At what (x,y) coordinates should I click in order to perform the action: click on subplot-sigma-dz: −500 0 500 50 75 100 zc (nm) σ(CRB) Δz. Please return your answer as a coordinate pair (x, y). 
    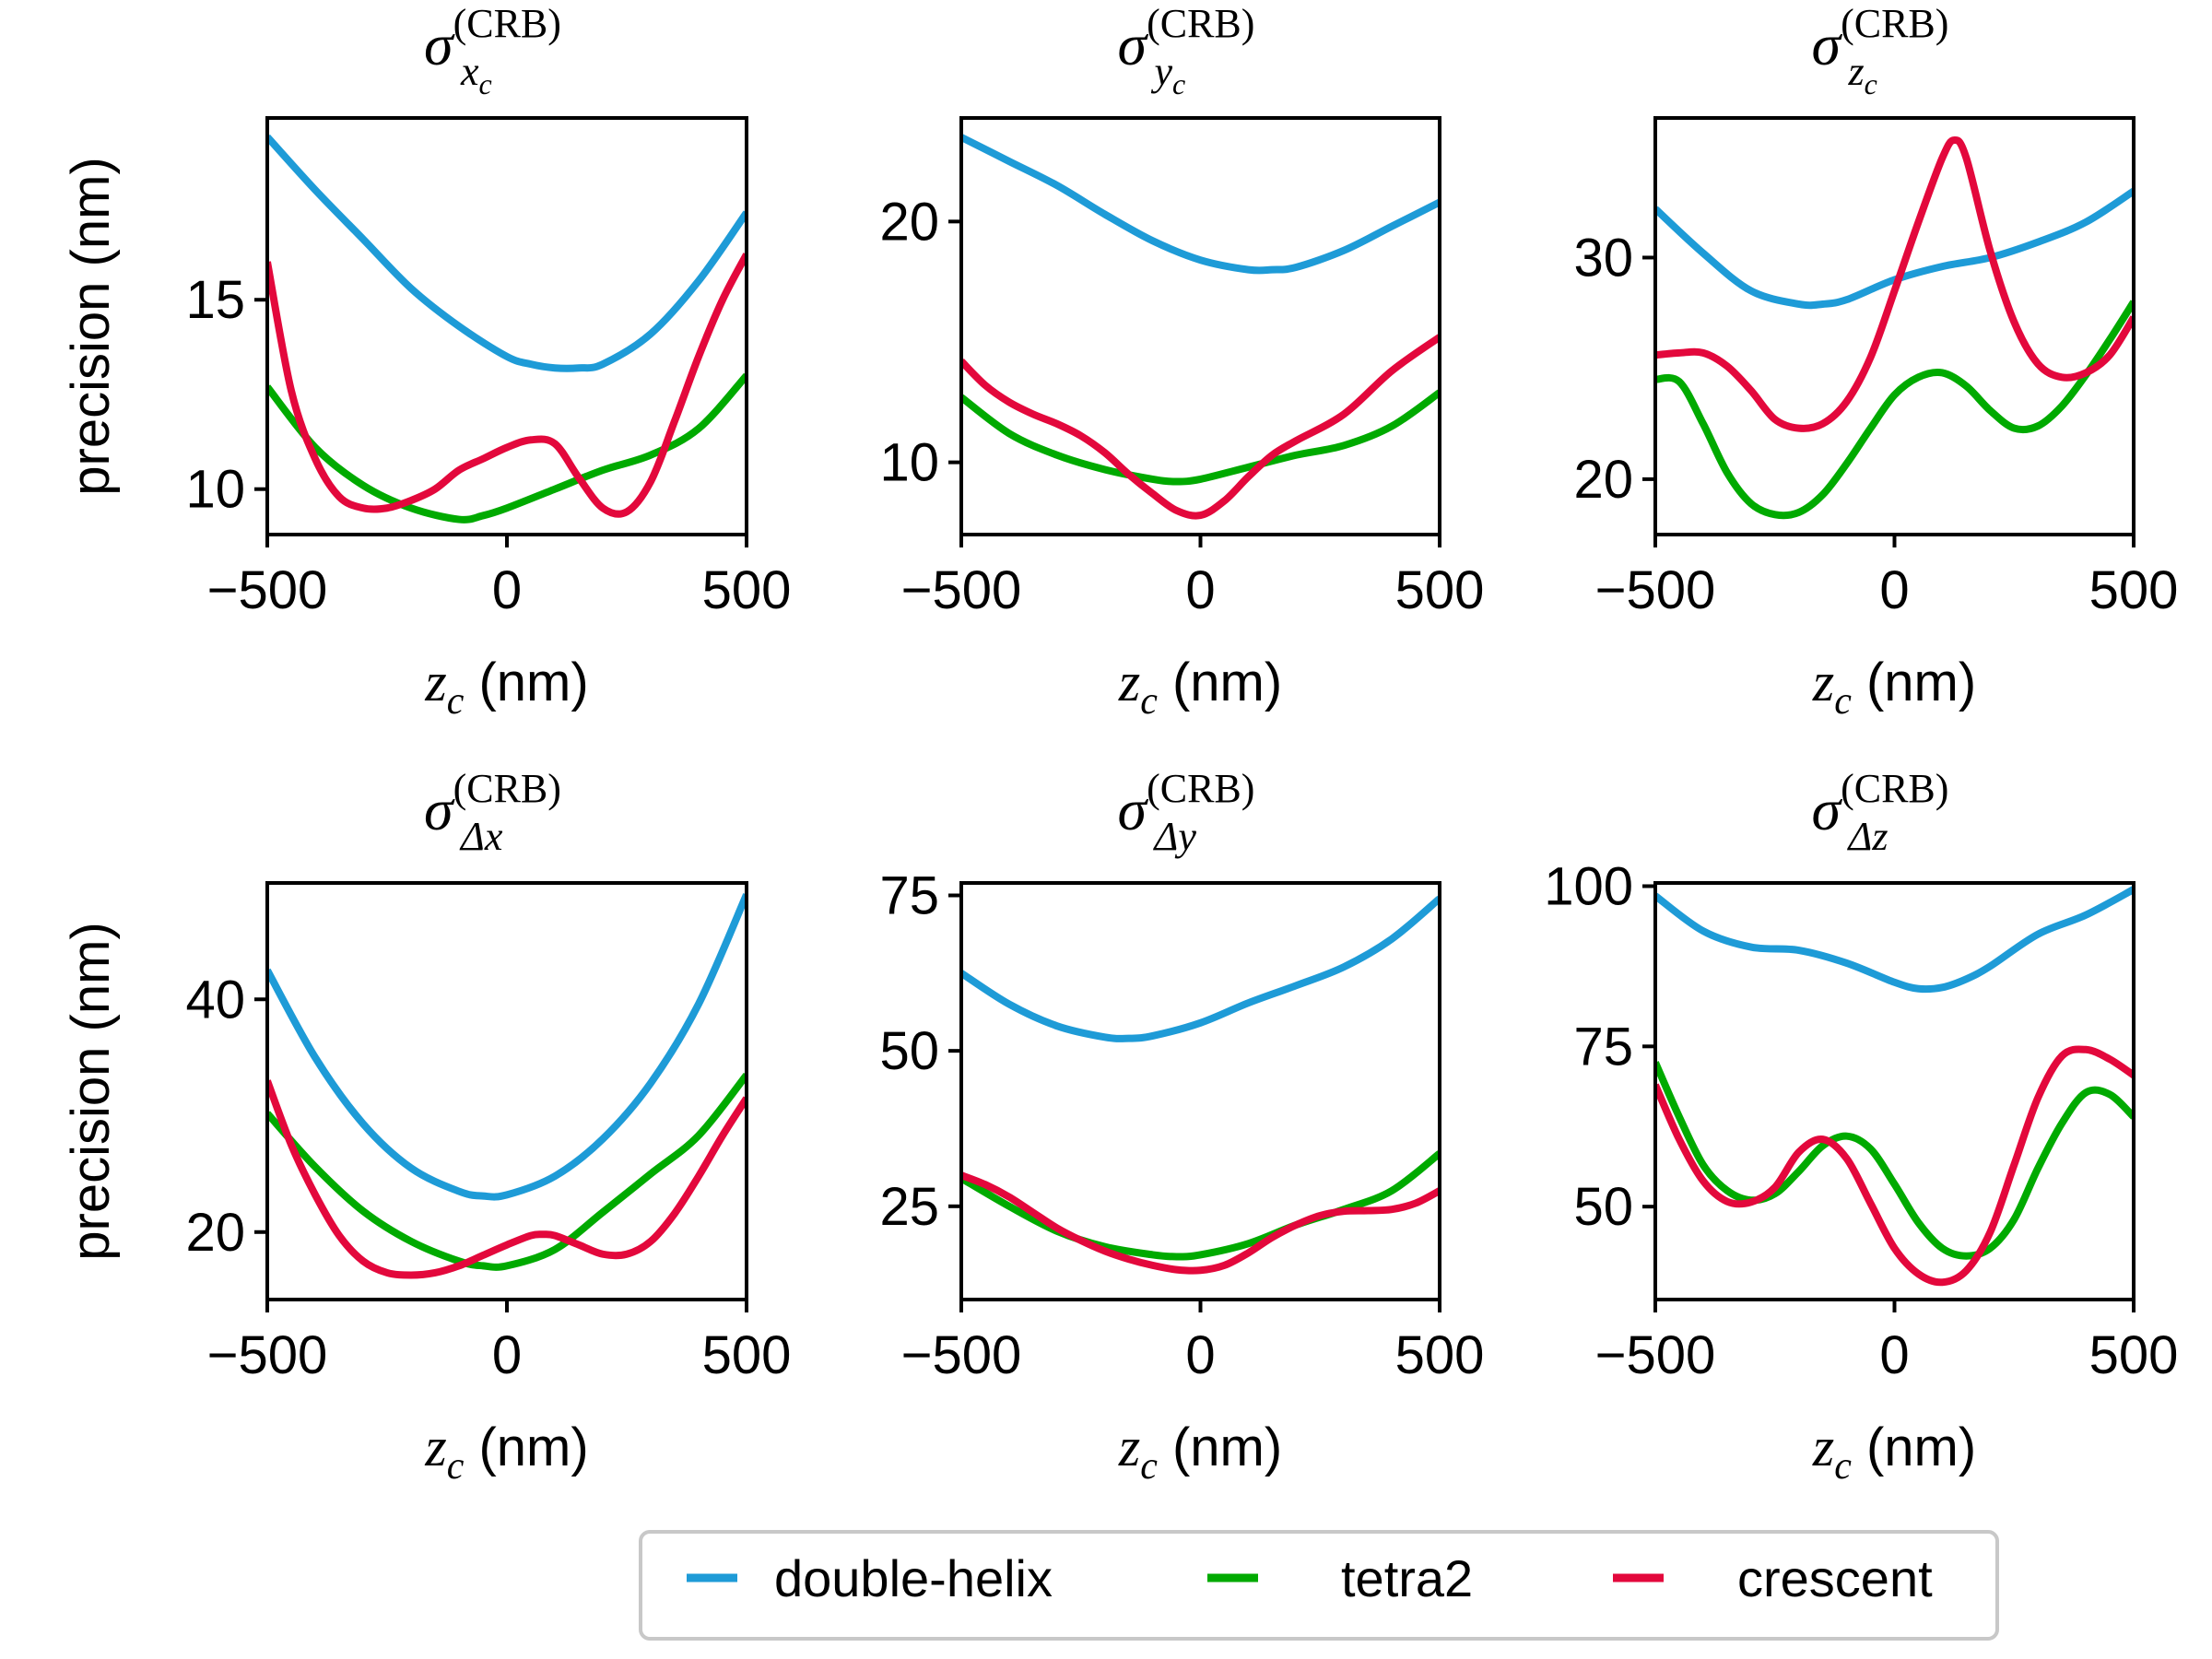
    Looking at the image, I should click on (1861, 1127).